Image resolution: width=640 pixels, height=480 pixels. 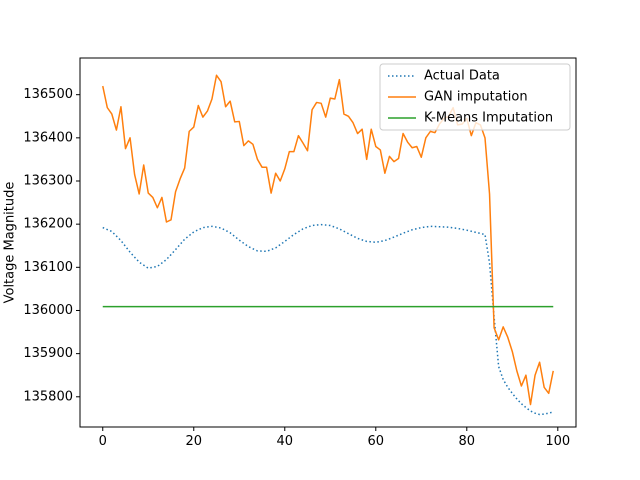 What do you see at coordinates (48, 137) in the screenshot?
I see `y-tick-label: 136400` at bounding box center [48, 137].